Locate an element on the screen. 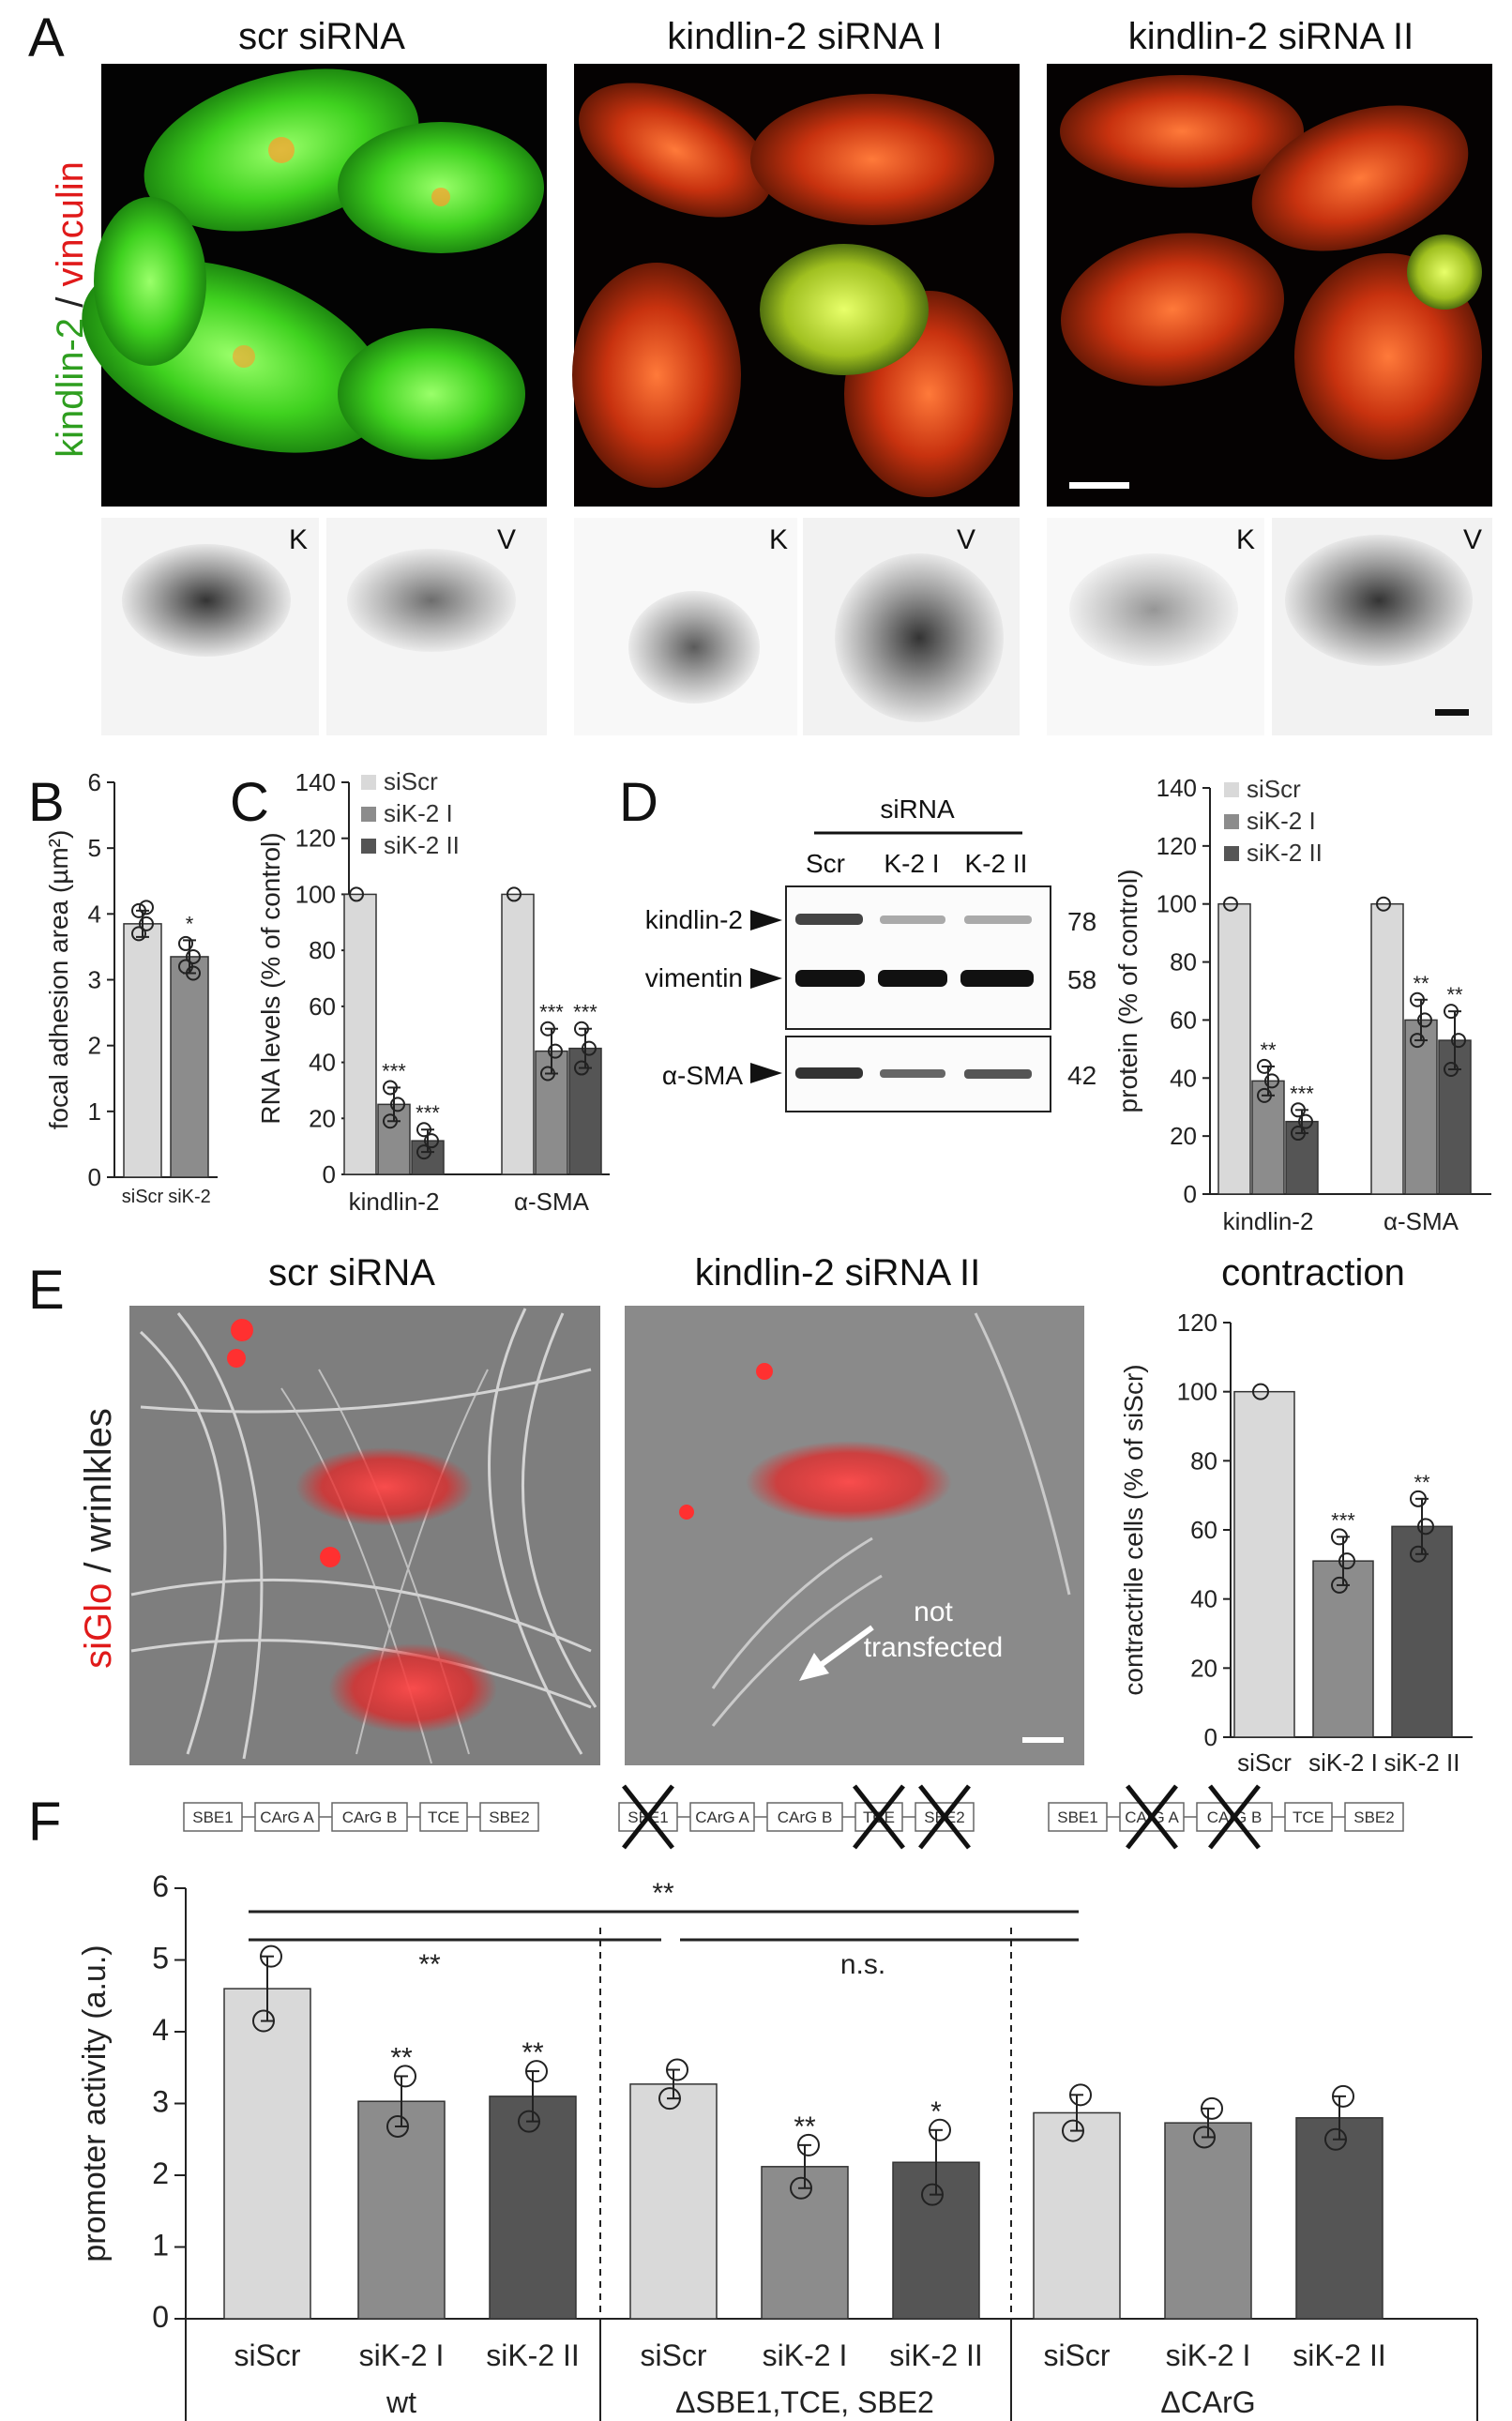 The width and height of the screenshot is (1512, 2421). construct-element-label: TCE is located at coordinates (444, 1817).